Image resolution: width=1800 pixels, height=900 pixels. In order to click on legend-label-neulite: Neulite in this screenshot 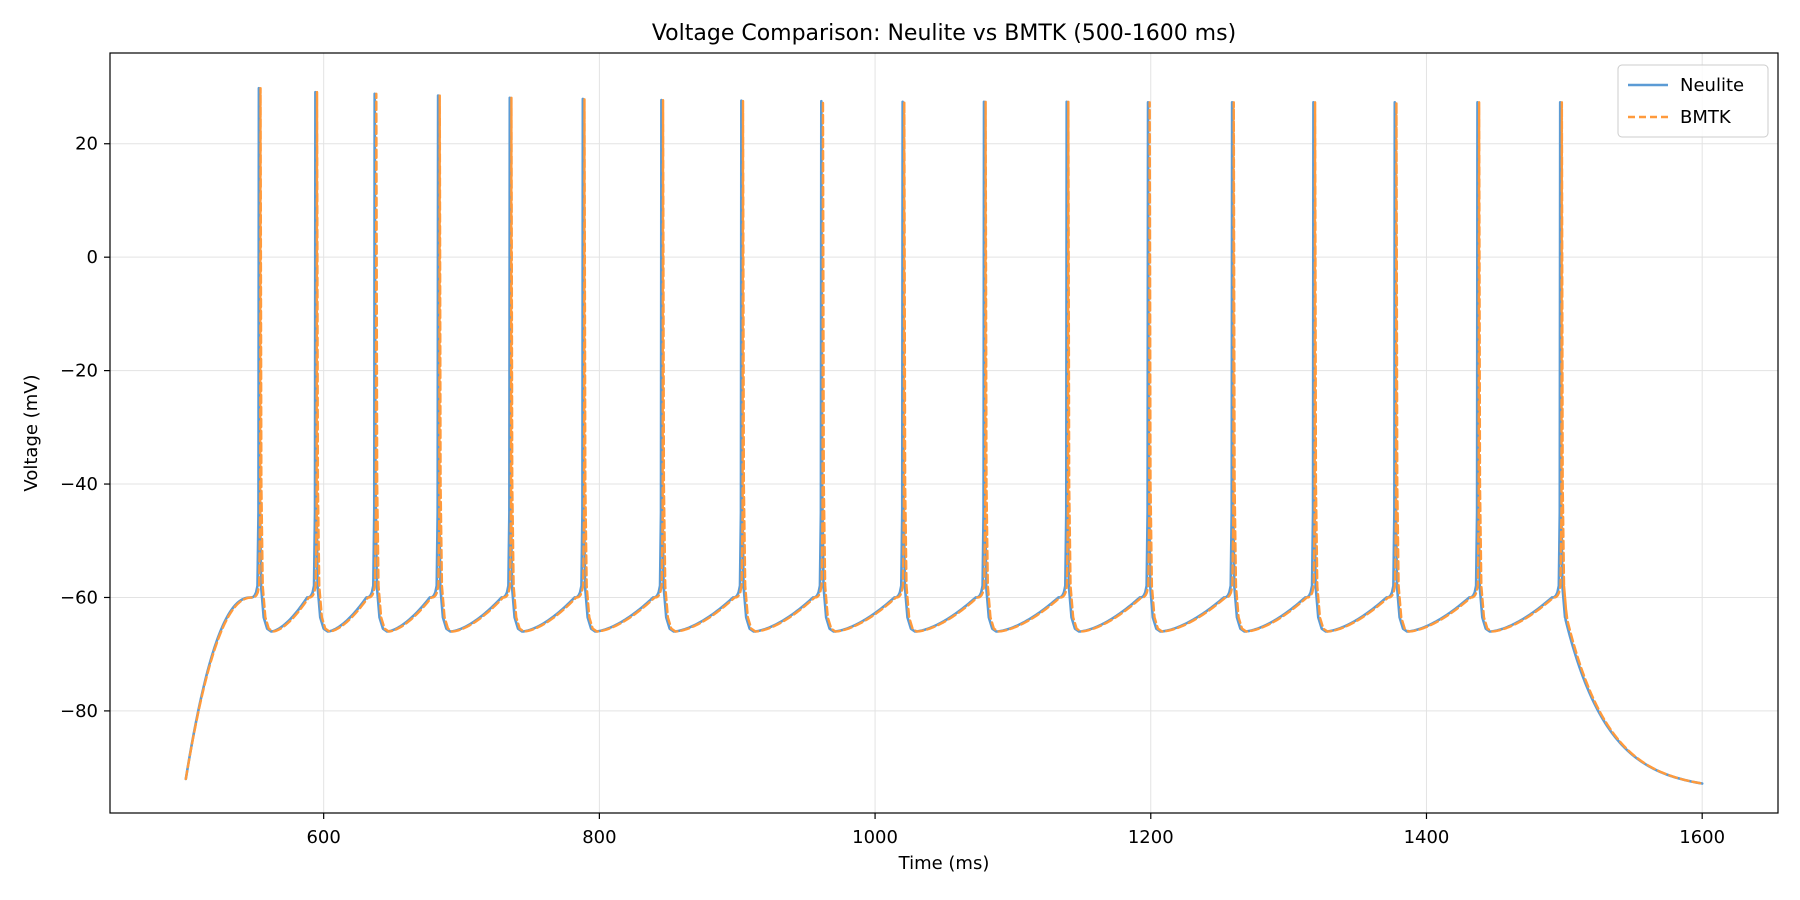, I will do `click(1712, 85)`.